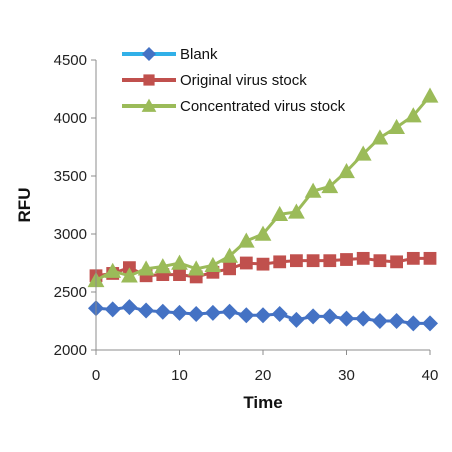 The width and height of the screenshot is (452, 452). I want to click on legend-label: Original virus stock, so click(243, 80).